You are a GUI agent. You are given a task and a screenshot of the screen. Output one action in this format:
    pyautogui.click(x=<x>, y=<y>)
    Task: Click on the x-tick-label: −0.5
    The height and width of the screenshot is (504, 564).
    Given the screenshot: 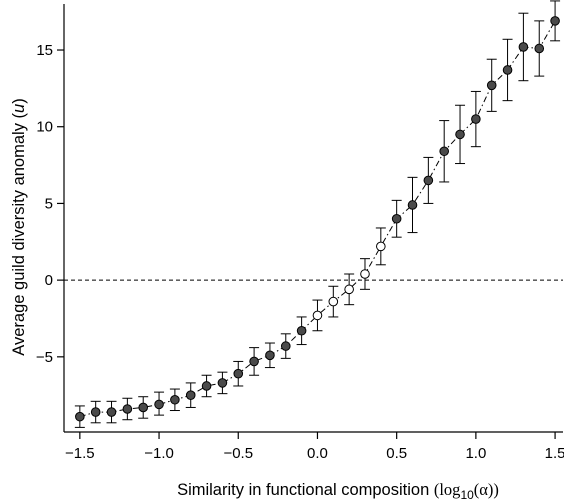 What is the action you would take?
    pyautogui.click(x=238, y=453)
    